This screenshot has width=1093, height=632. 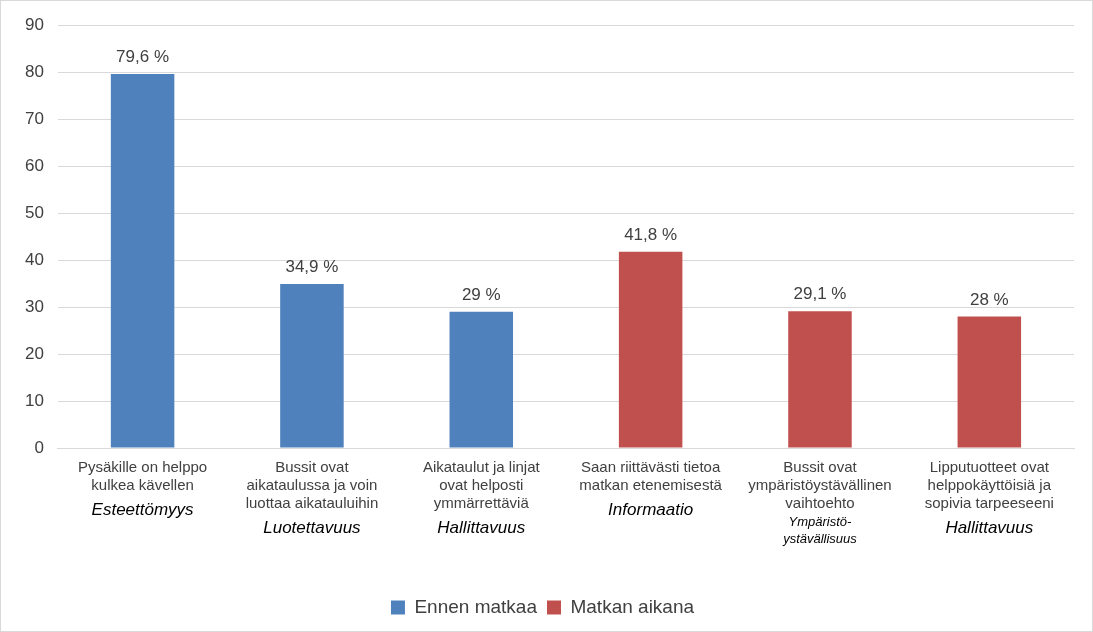 What do you see at coordinates (651, 488) in the screenshot?
I see `x-tick-label: Saan riittävästi tietoa matkan etenemisestä Informaatio` at bounding box center [651, 488].